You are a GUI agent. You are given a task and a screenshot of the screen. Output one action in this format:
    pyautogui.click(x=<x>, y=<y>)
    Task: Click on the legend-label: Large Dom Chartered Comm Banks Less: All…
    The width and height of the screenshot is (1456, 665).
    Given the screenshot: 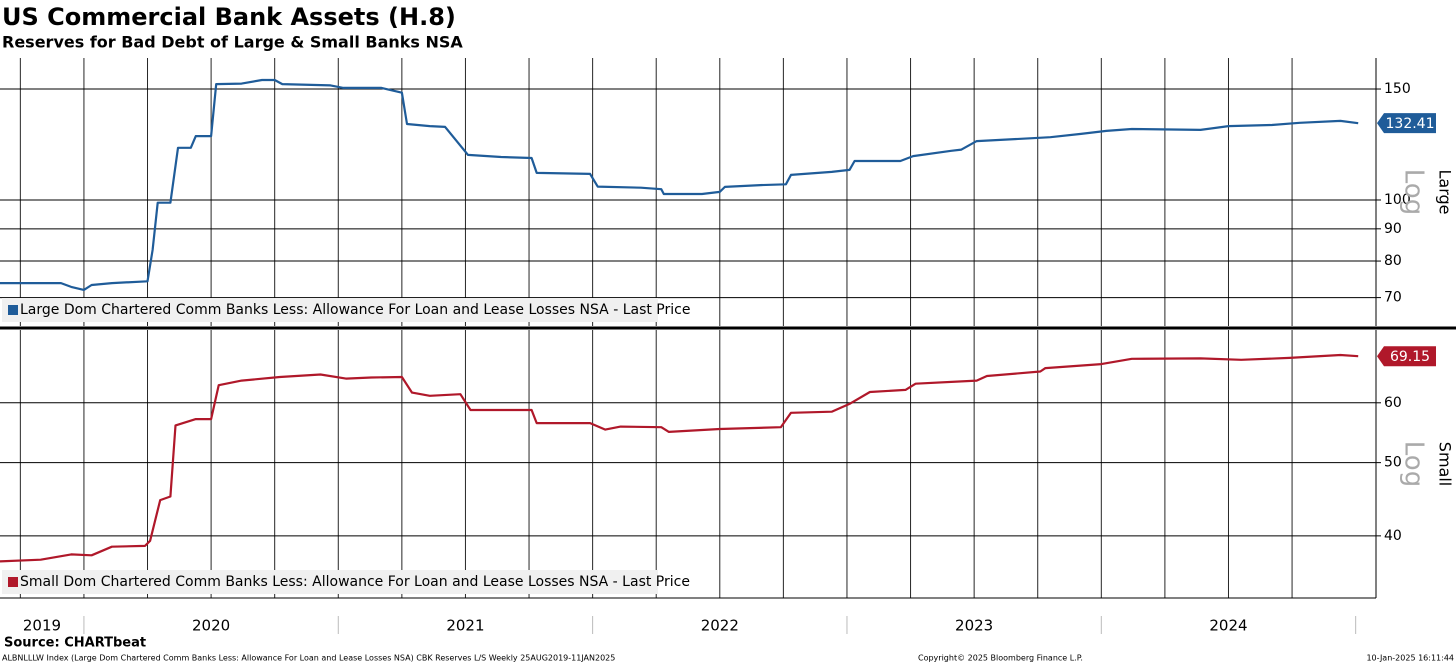 What is the action you would take?
    pyautogui.click(x=355, y=310)
    